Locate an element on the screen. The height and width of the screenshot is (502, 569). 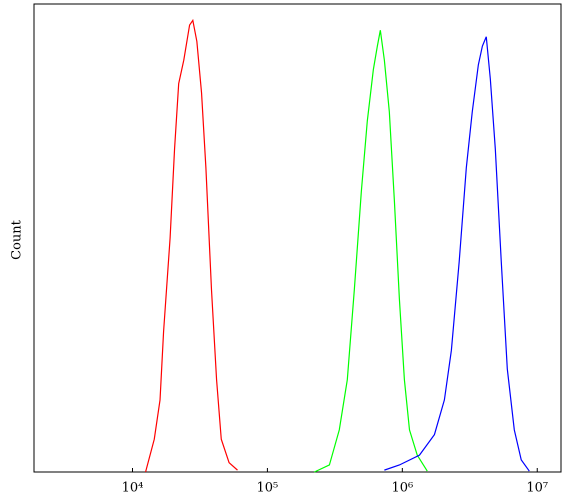
x-tick-label: 10⁴ is located at coordinates (133, 488).